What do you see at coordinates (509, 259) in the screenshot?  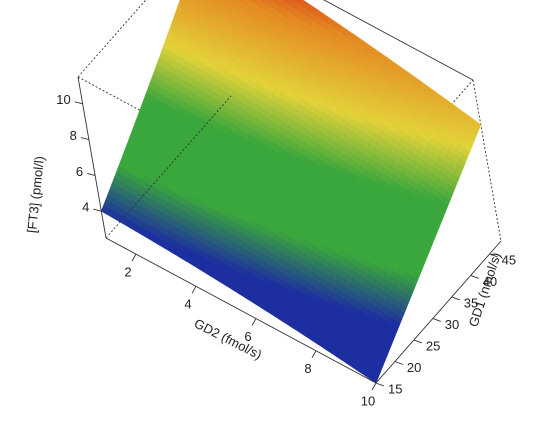 I see `y-tick-label: 45` at bounding box center [509, 259].